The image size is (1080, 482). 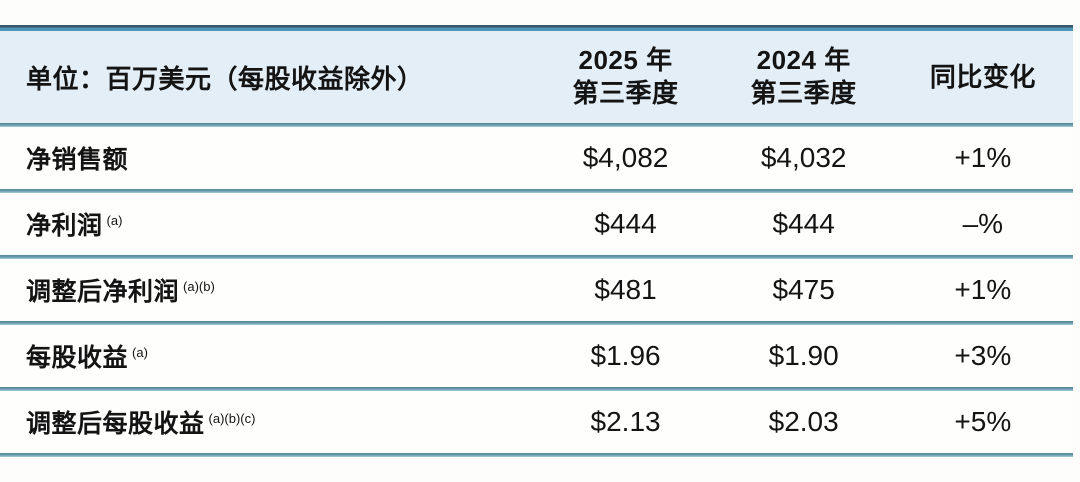 What do you see at coordinates (199, 286) in the screenshot?
I see `footnote-marker: (a)(b)` at bounding box center [199, 286].